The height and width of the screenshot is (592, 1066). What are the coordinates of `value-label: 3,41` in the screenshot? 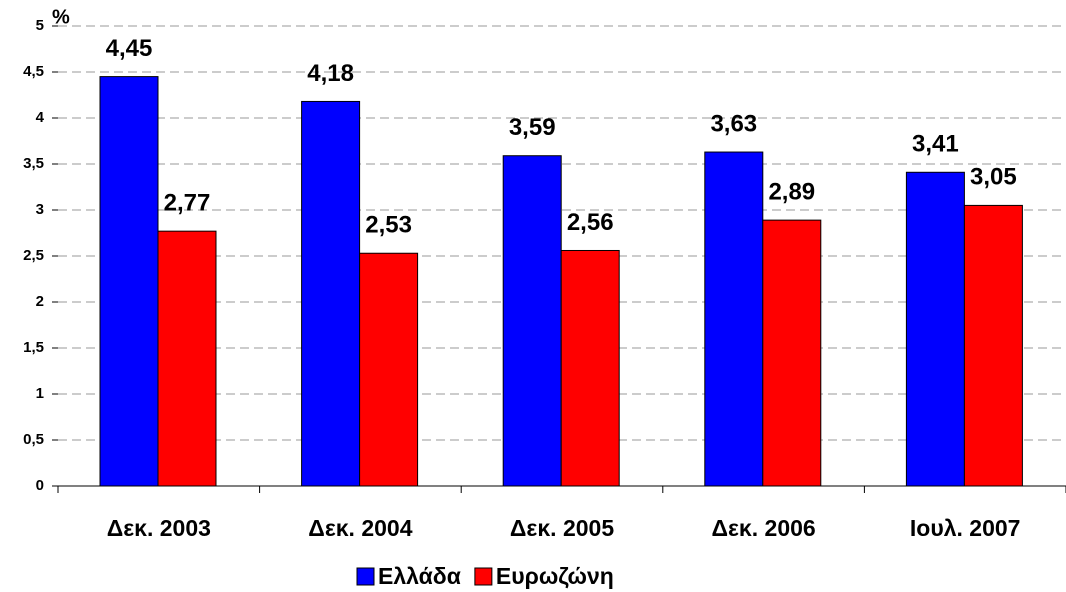 It's located at (935, 144).